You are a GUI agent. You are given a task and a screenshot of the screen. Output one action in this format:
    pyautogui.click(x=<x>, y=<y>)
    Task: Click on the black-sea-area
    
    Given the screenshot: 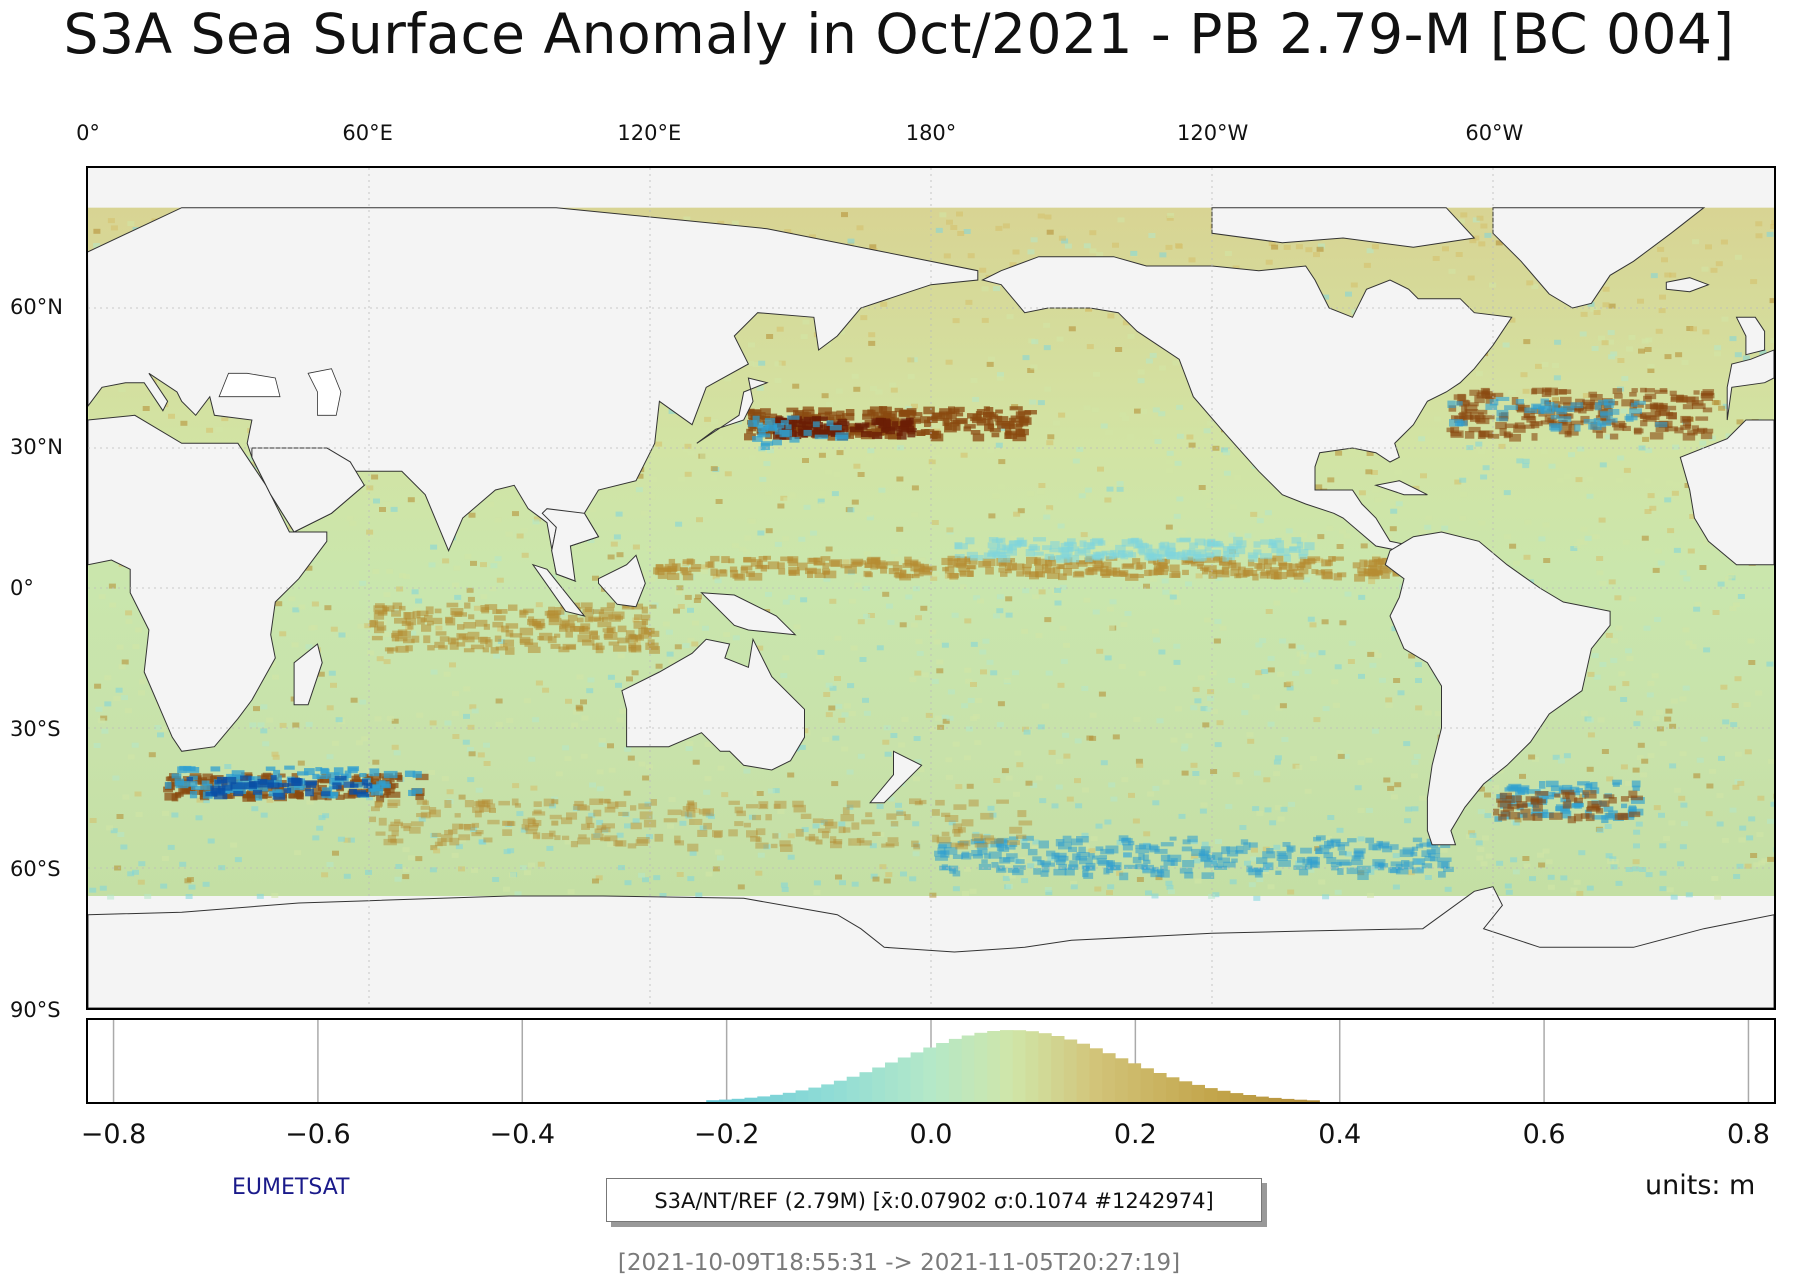 What is the action you would take?
    pyautogui.click(x=249, y=385)
    